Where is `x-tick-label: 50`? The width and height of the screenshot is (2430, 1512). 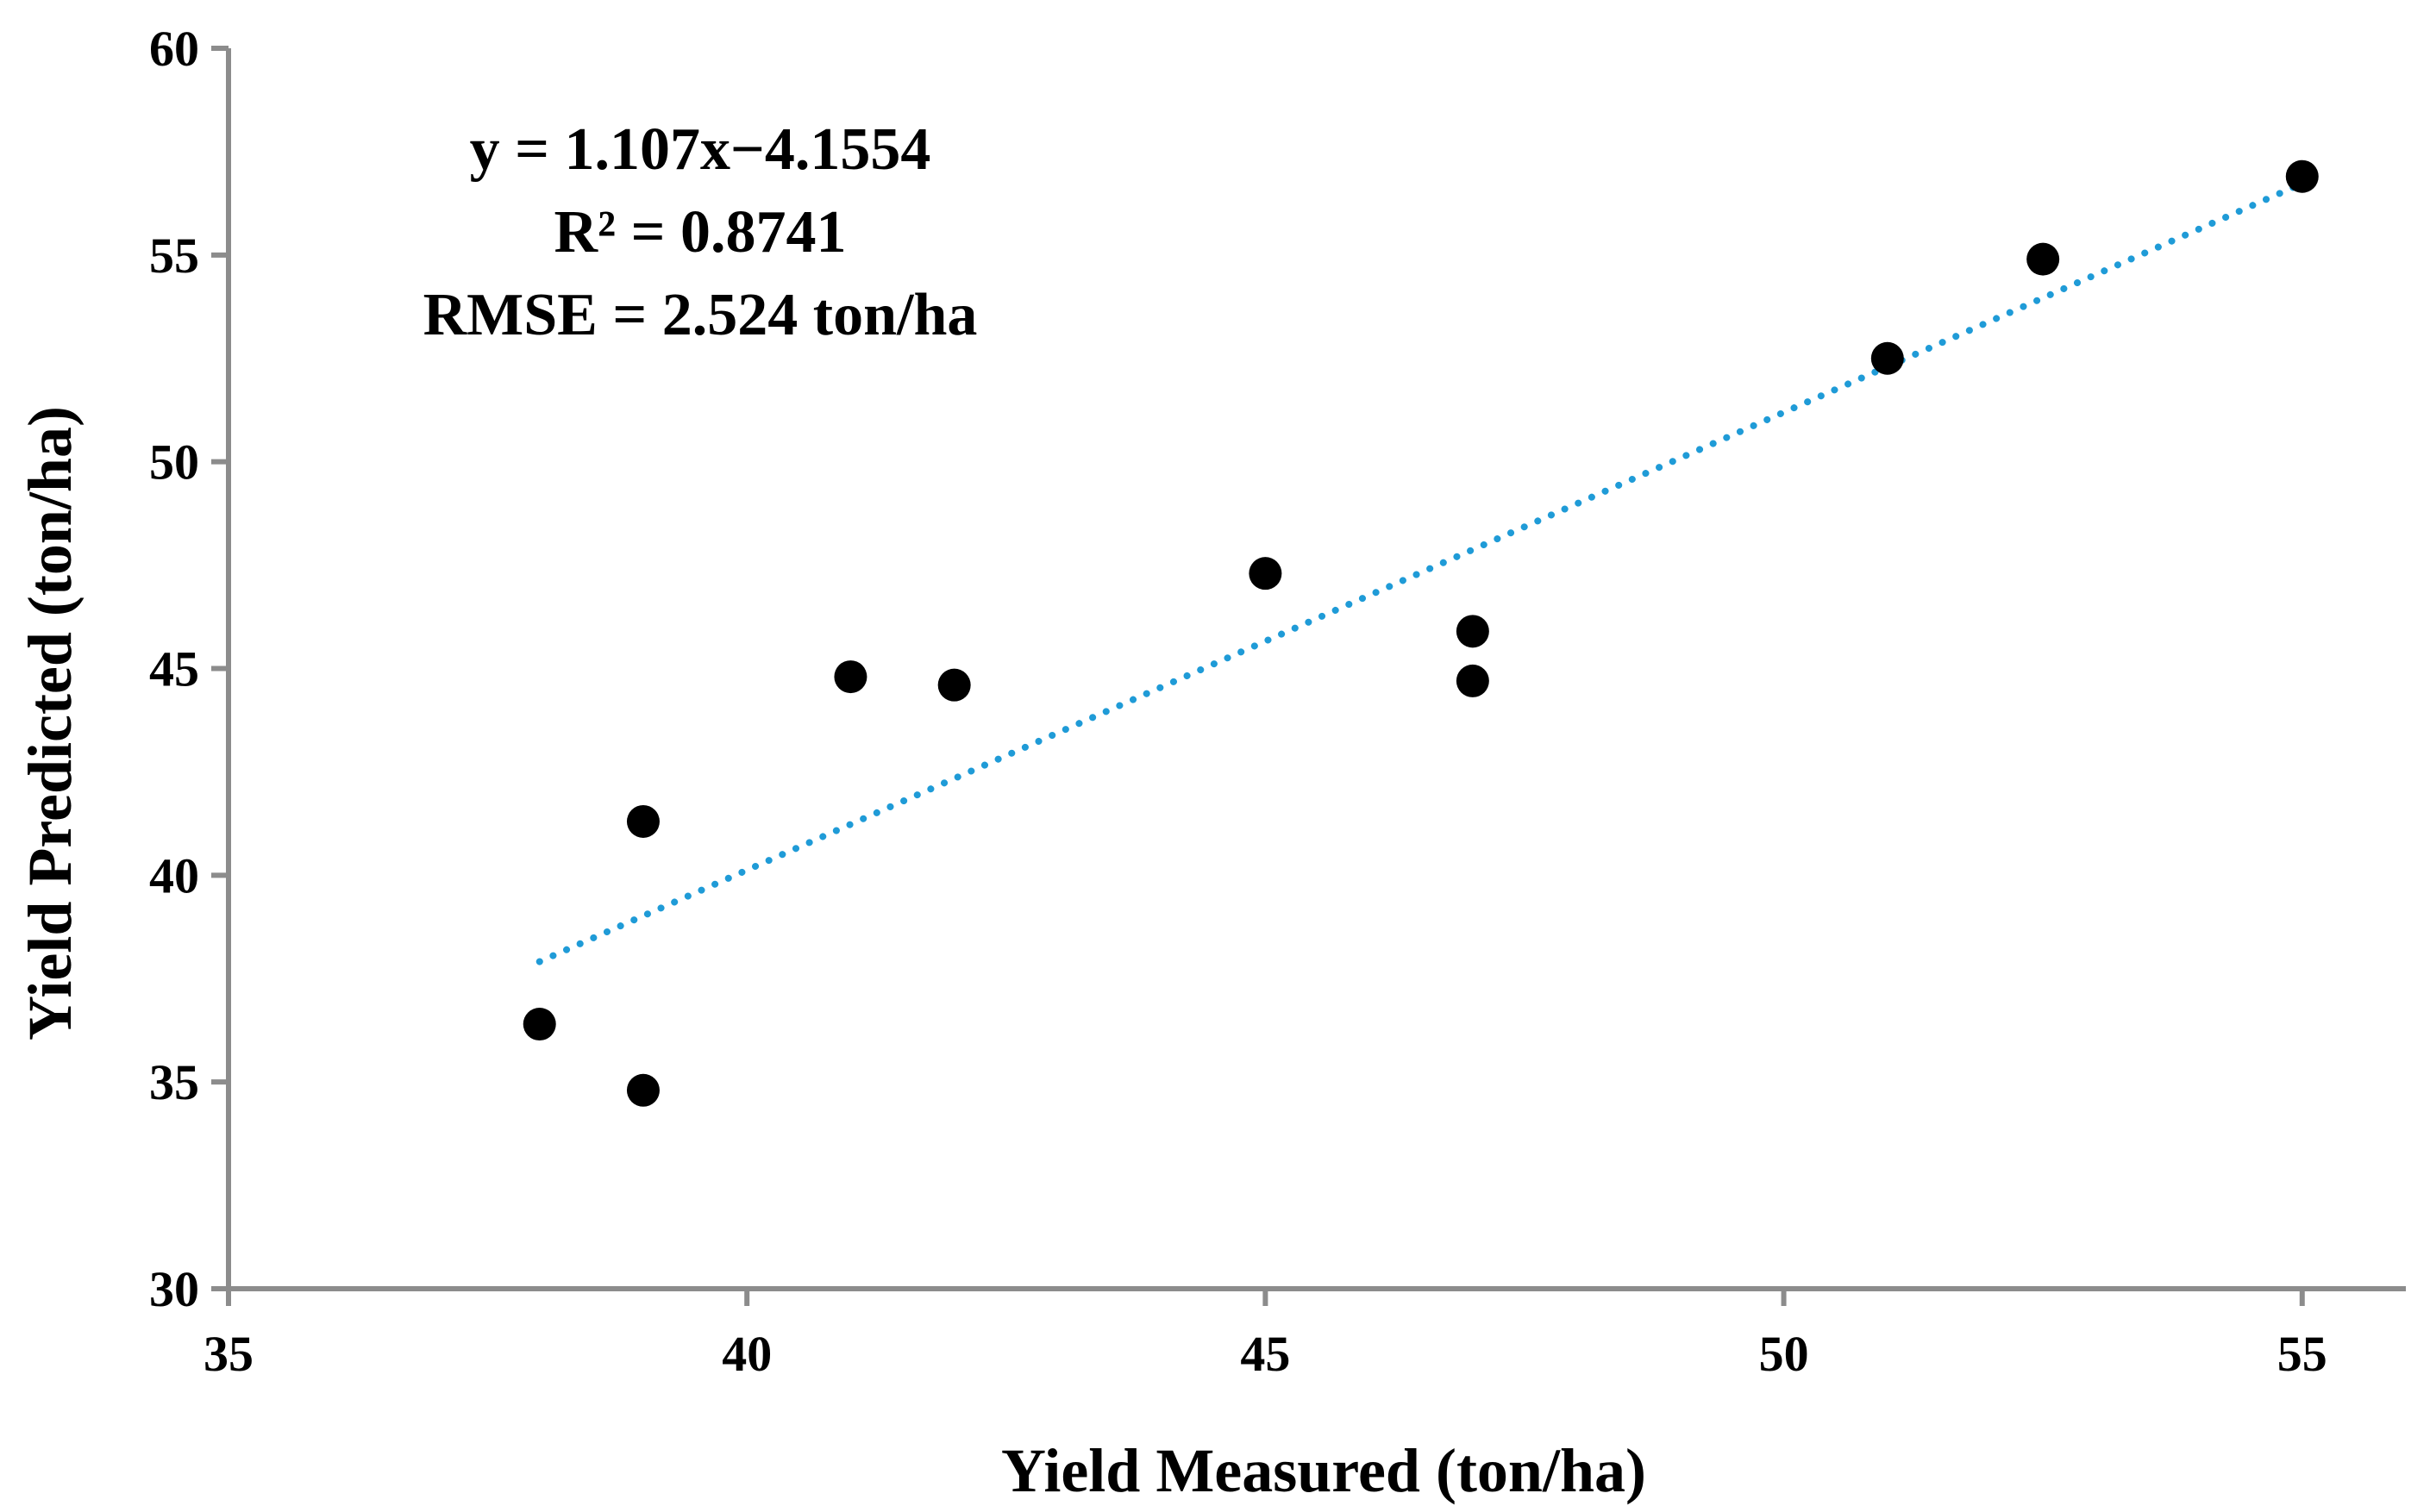
x-tick-label: 50 is located at coordinates (1784, 1354).